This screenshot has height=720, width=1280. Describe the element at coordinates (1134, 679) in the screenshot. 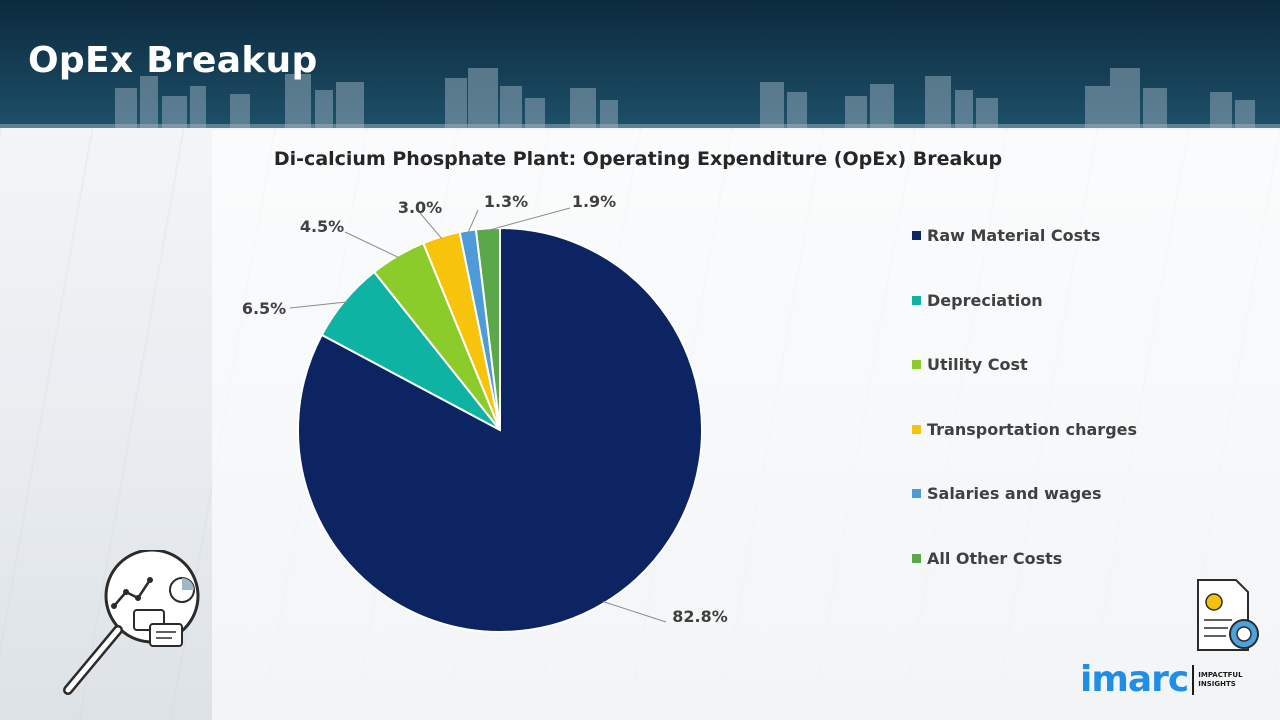

I see `logo-wordmark: imarc` at that location.